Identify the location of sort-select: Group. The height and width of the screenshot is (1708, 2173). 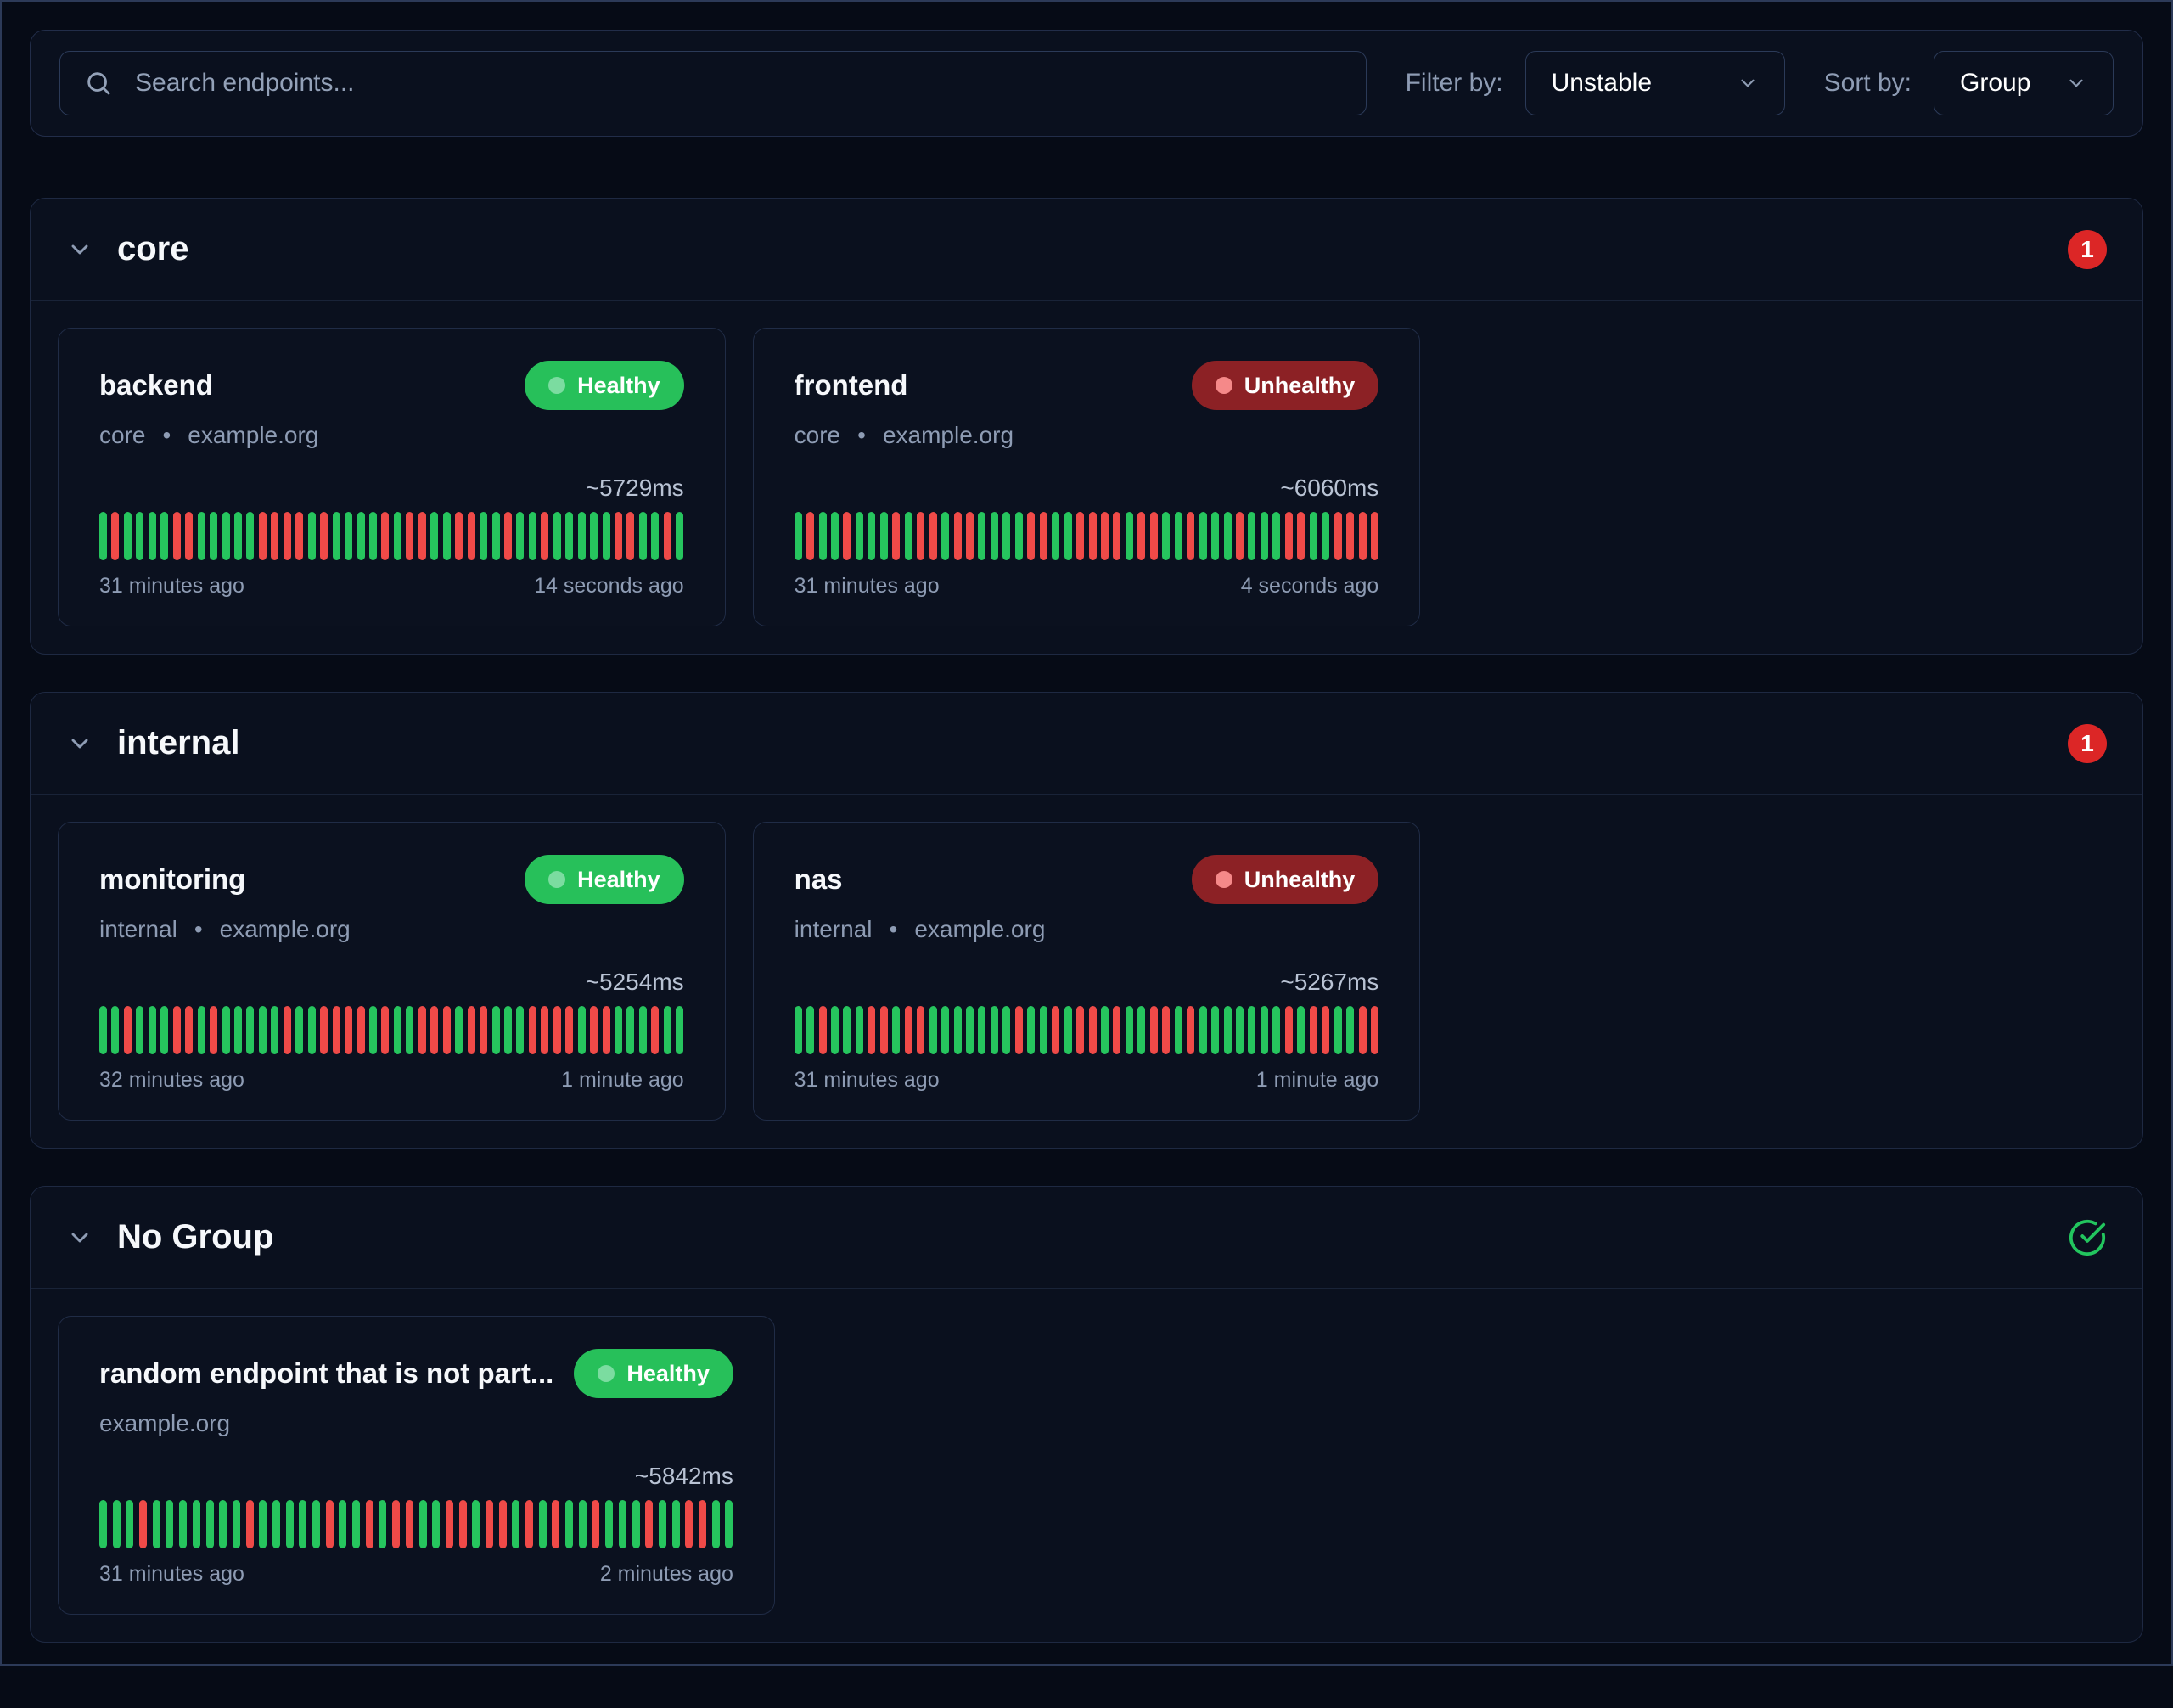
(2024, 83).